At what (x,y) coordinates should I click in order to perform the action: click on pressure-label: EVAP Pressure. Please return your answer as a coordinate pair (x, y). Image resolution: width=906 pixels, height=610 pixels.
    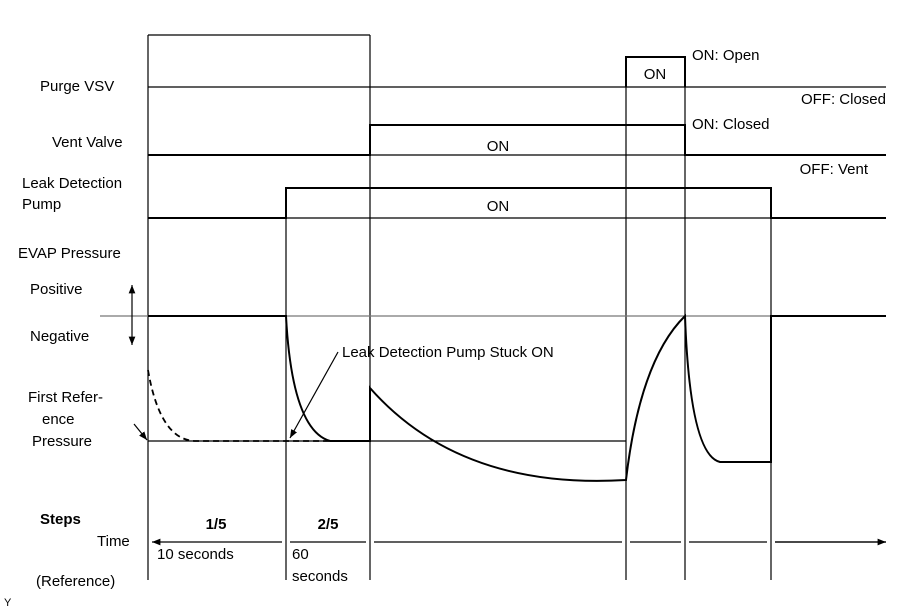
    Looking at the image, I should click on (69, 253).